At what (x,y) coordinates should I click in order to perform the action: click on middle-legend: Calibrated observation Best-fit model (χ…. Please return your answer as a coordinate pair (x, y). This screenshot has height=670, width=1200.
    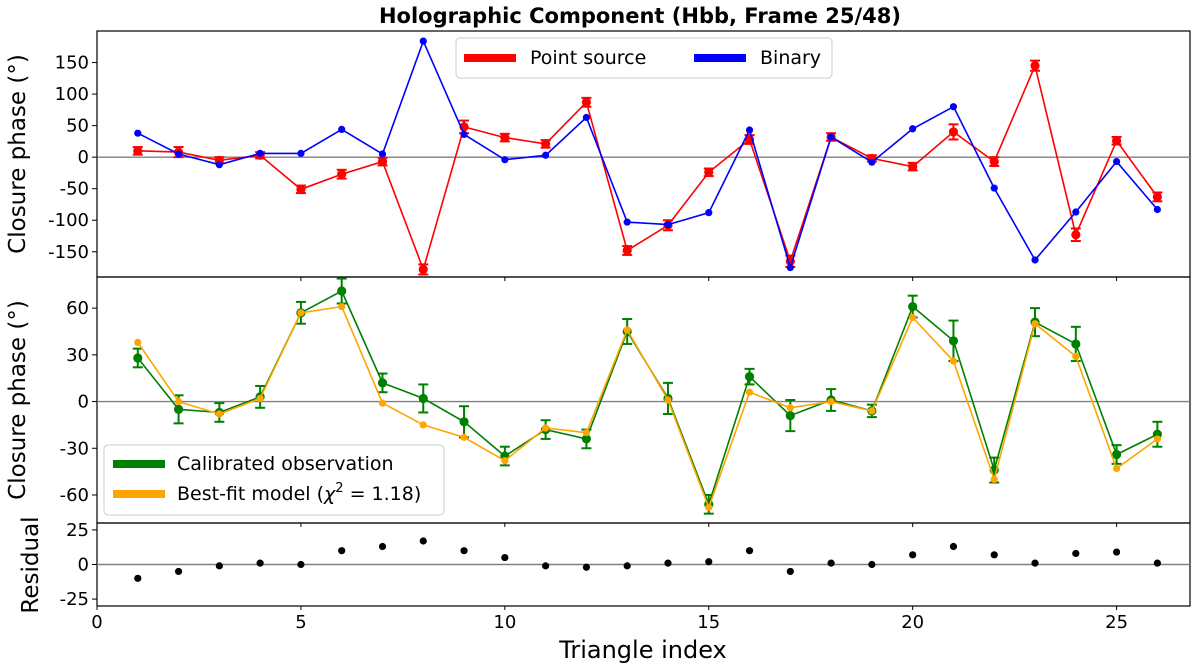
    Looking at the image, I should click on (274, 480).